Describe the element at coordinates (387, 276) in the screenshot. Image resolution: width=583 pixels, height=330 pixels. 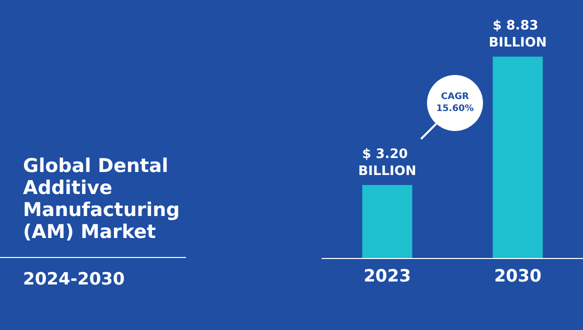
I see `x-tick-label: 2023` at that location.